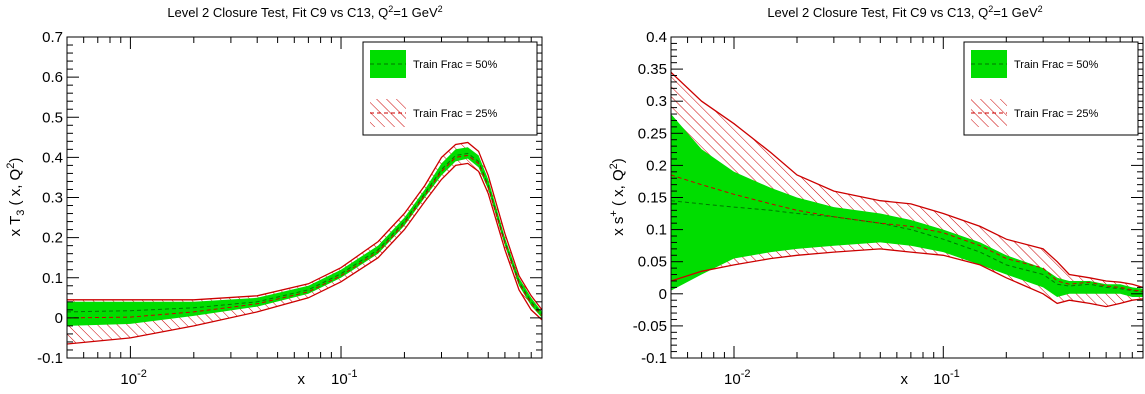 Image resolution: width=1145 pixels, height=394 pixels. I want to click on y-tick-label: 0.25, so click(652, 133).